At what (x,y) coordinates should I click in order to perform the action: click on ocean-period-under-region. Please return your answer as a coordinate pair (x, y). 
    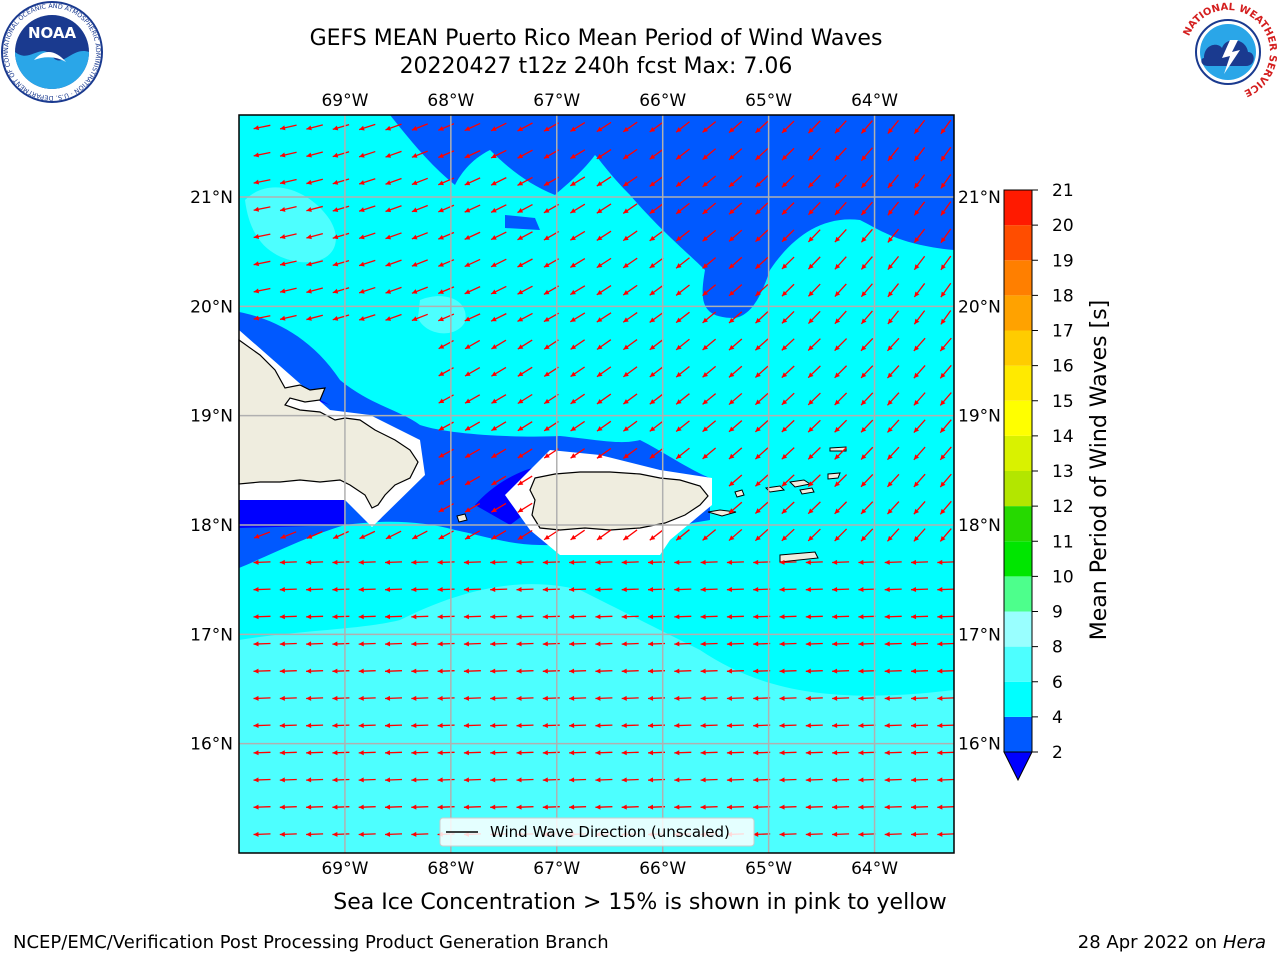
    Looking at the image, I should click on (292, 514).